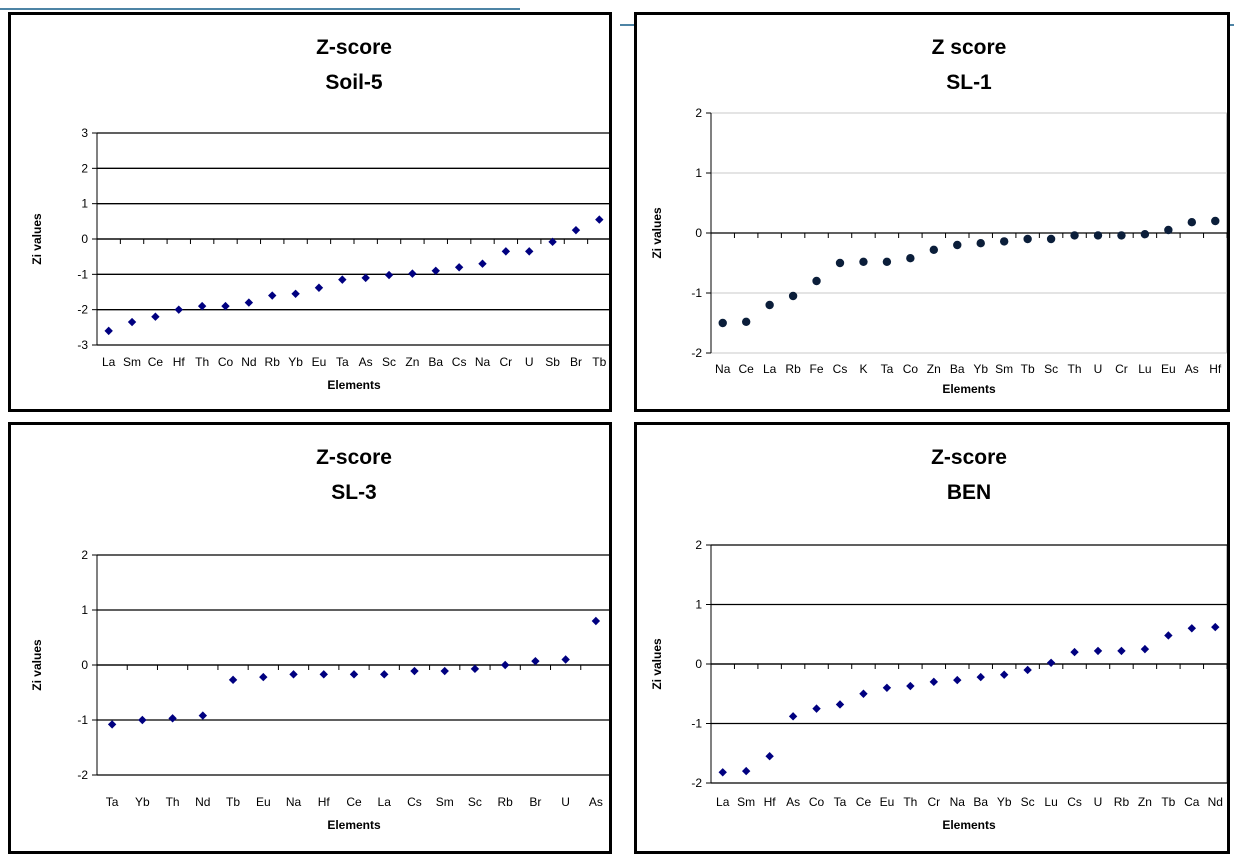  Describe the element at coordinates (82, 345) in the screenshot. I see `y-tick-label: -3` at that location.